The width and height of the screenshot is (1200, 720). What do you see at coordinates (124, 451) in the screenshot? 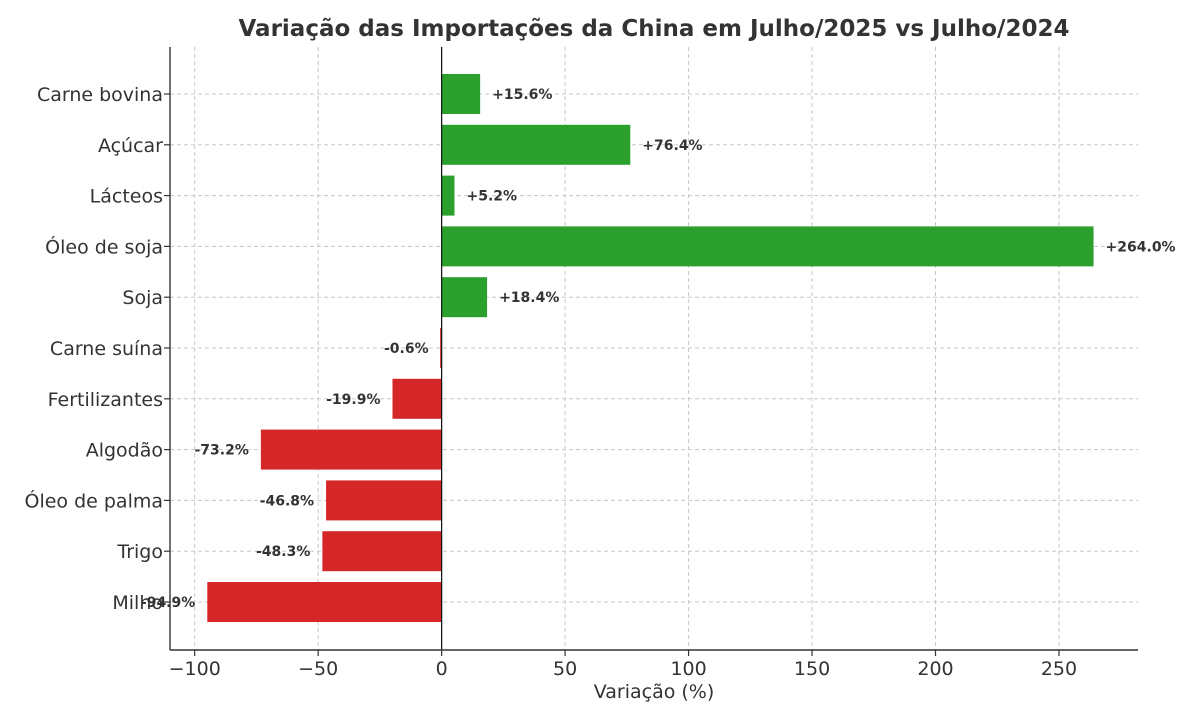
I see `category-label: Algodão` at bounding box center [124, 451].